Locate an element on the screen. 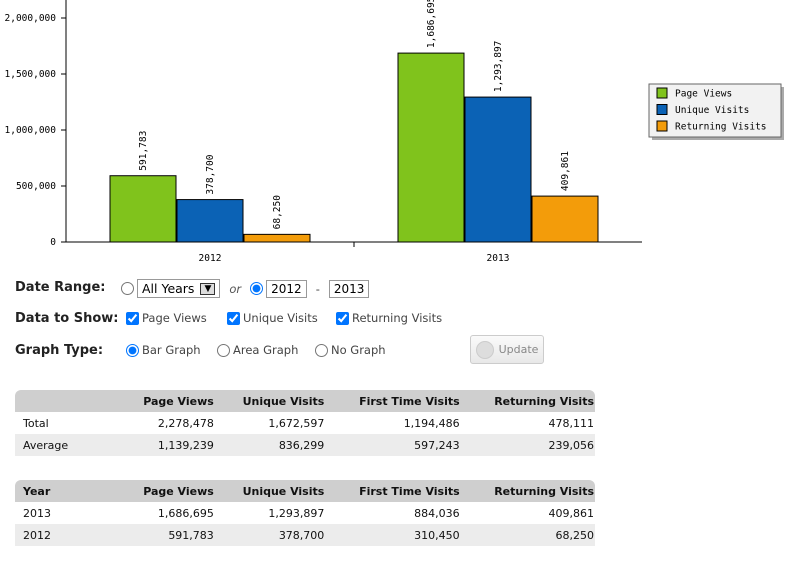 The height and width of the screenshot is (574, 796). dash: - is located at coordinates (317, 288).